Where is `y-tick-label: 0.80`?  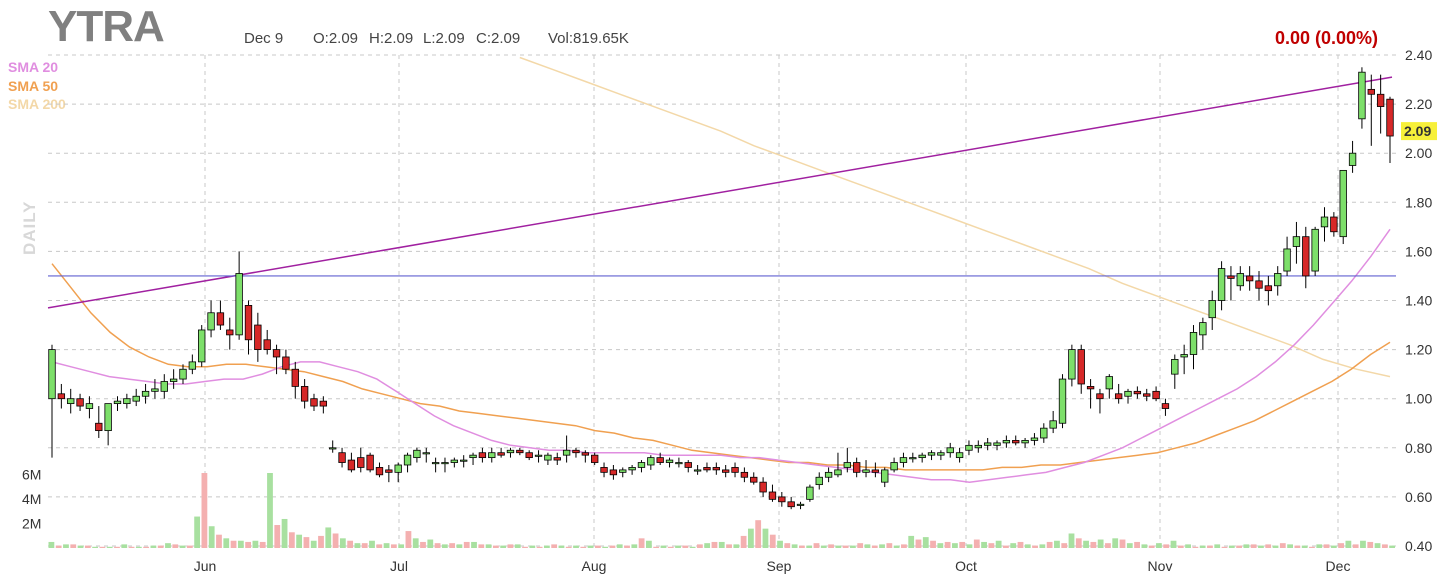
y-tick-label: 0.80 is located at coordinates (1418, 448).